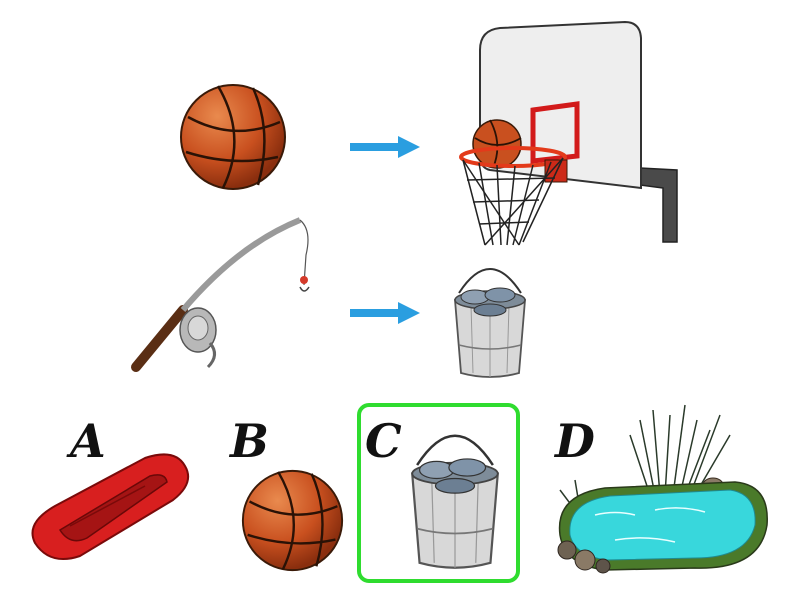  I want to click on row-2-target-fish-bucket-icon, so click(490, 317).